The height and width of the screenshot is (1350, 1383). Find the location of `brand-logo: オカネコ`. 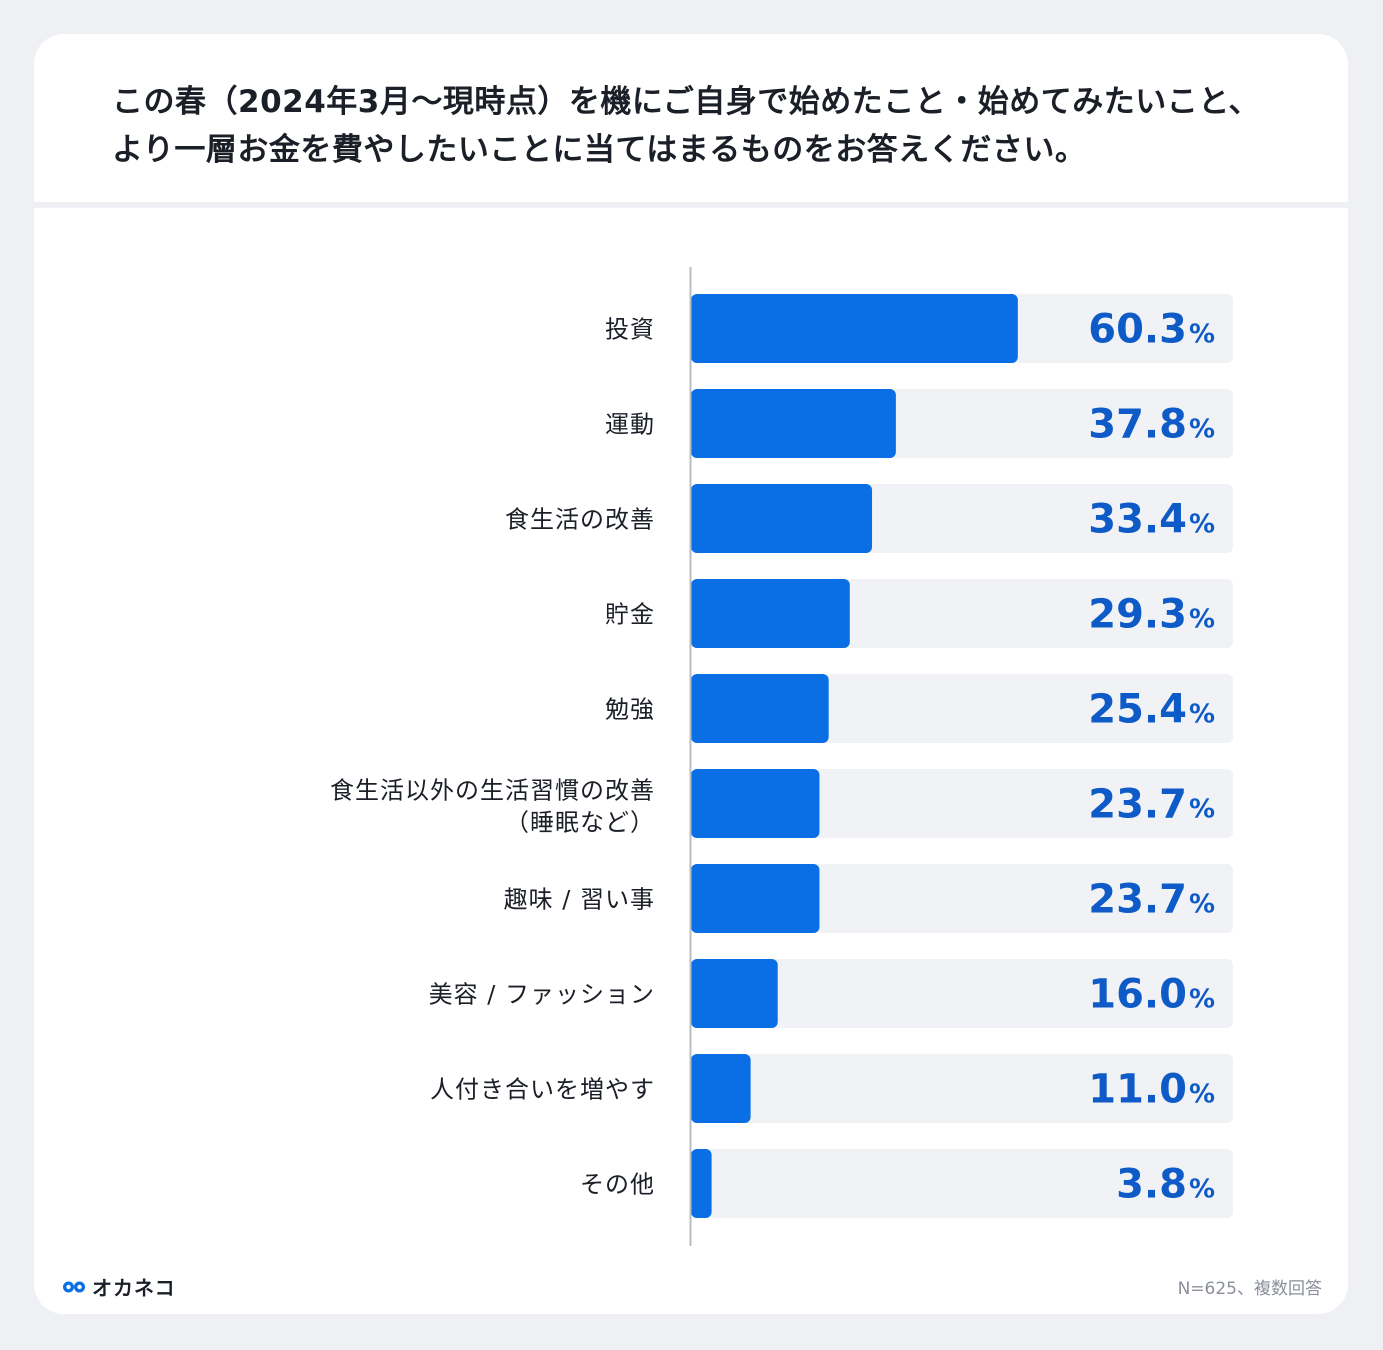

brand-logo: オカネコ is located at coordinates (119, 1286).